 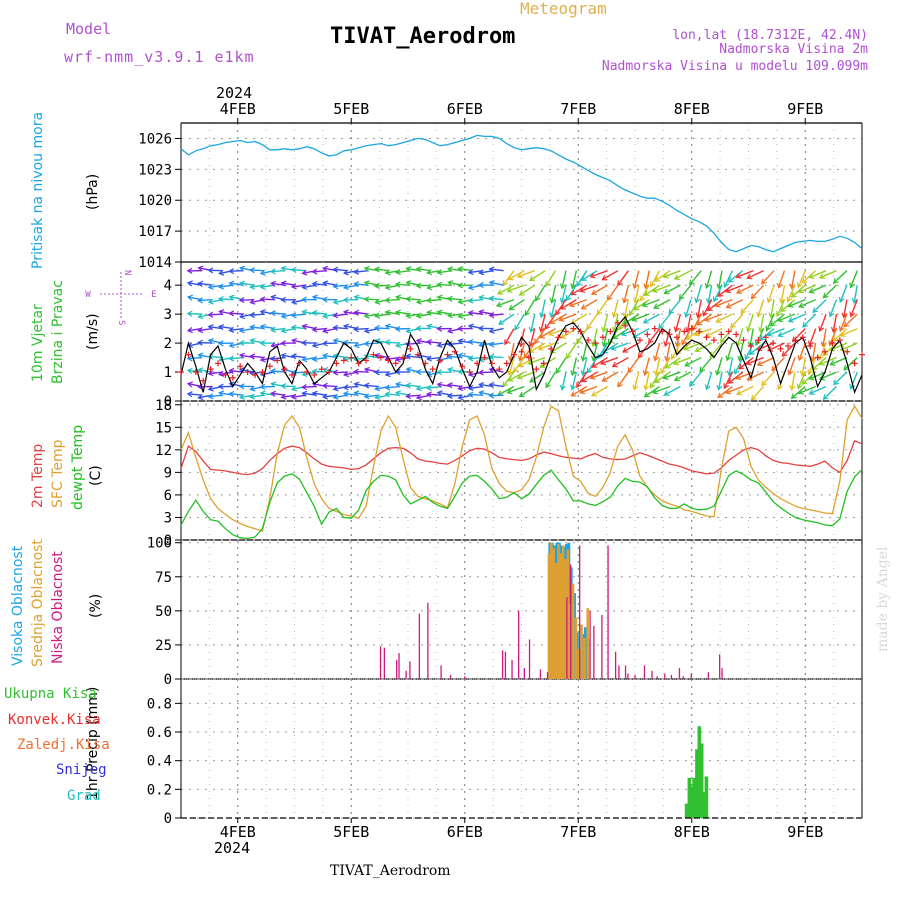 What do you see at coordinates (159, 733) in the screenshot?
I see `y-tick-label: 0.6` at bounding box center [159, 733].